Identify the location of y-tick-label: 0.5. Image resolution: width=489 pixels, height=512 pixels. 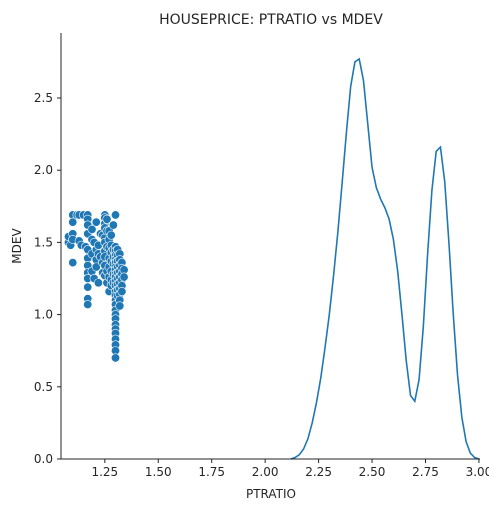
(43, 387).